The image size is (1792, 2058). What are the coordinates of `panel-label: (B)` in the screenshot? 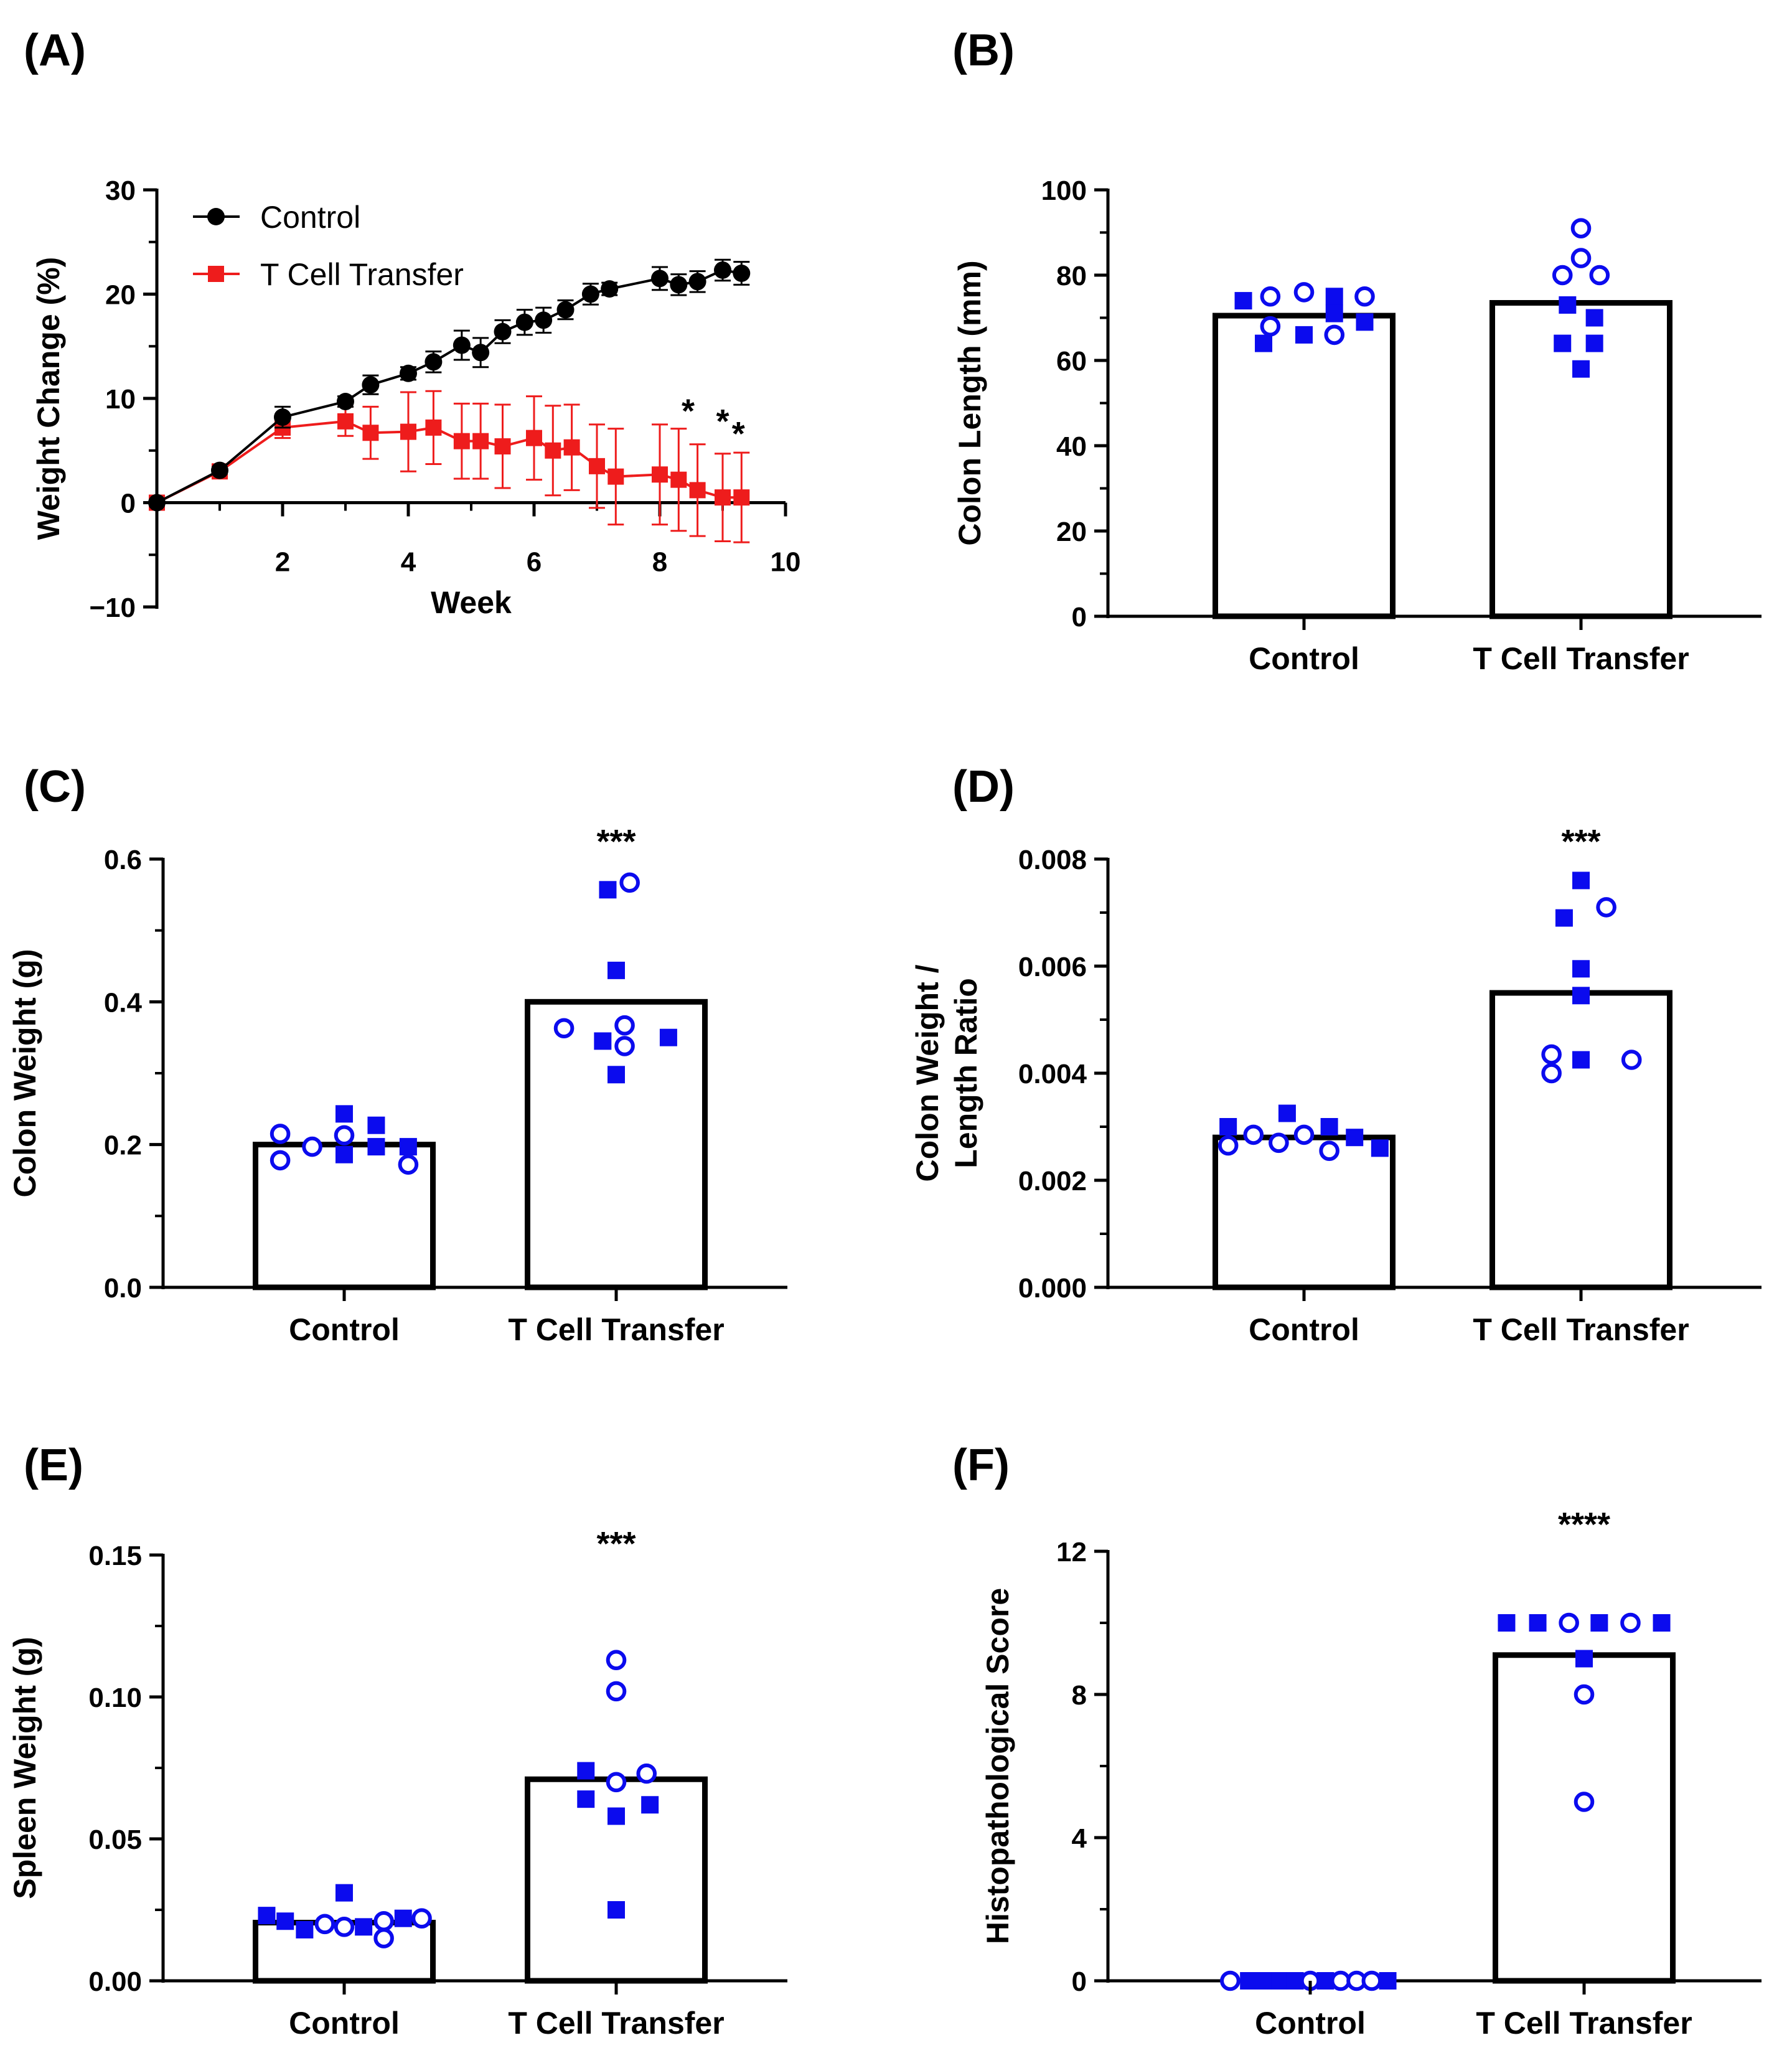 It's located at (983, 50).